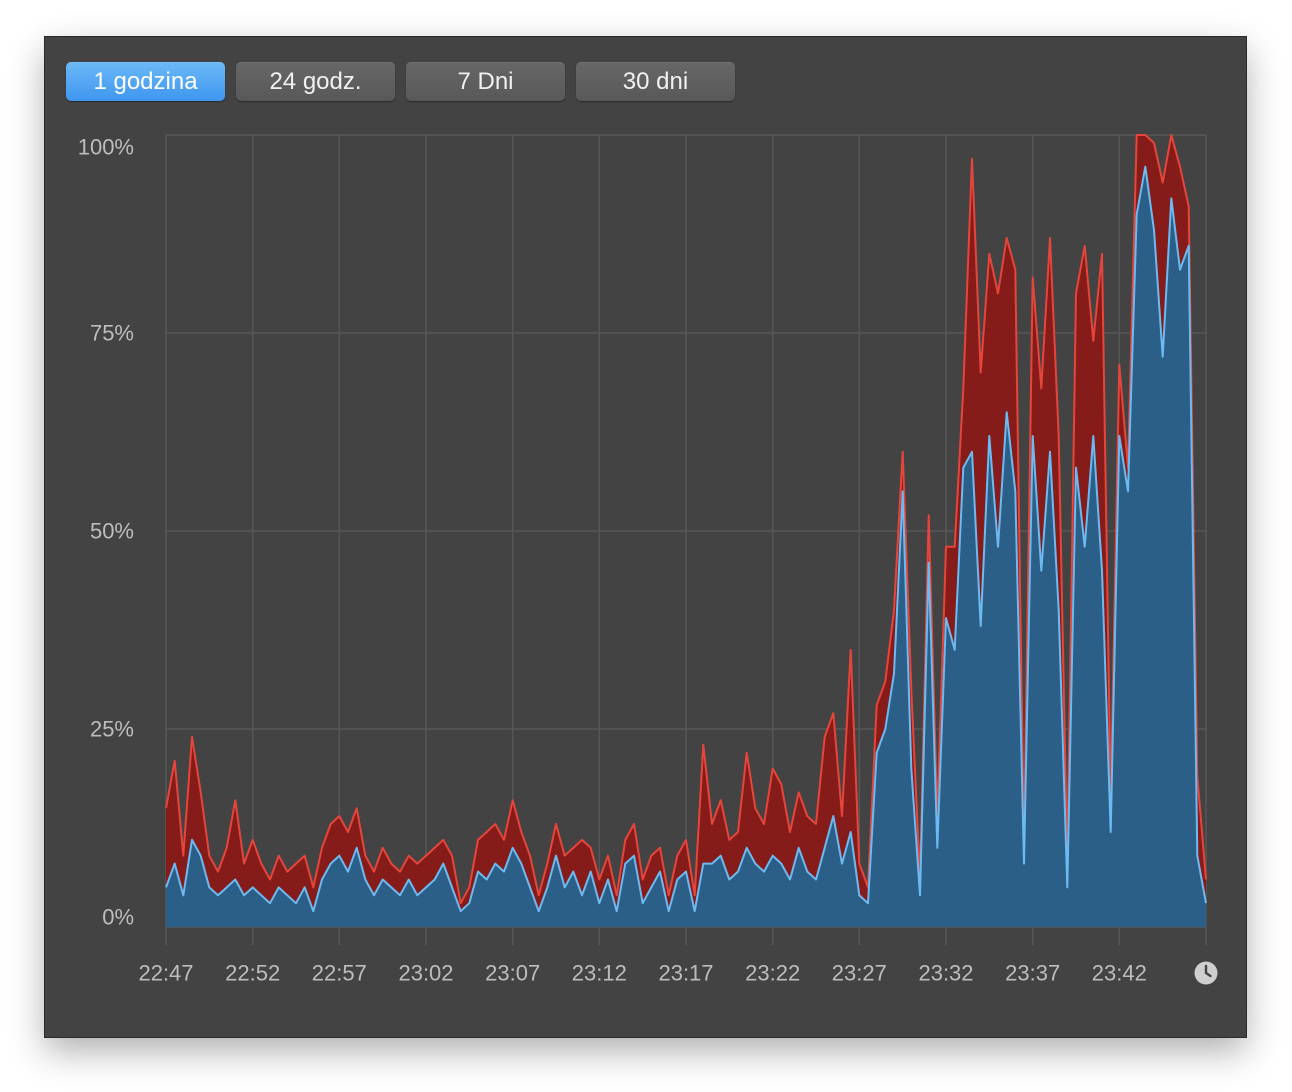  What do you see at coordinates (252, 973) in the screenshot?
I see `x-tick-label: 22:52` at bounding box center [252, 973].